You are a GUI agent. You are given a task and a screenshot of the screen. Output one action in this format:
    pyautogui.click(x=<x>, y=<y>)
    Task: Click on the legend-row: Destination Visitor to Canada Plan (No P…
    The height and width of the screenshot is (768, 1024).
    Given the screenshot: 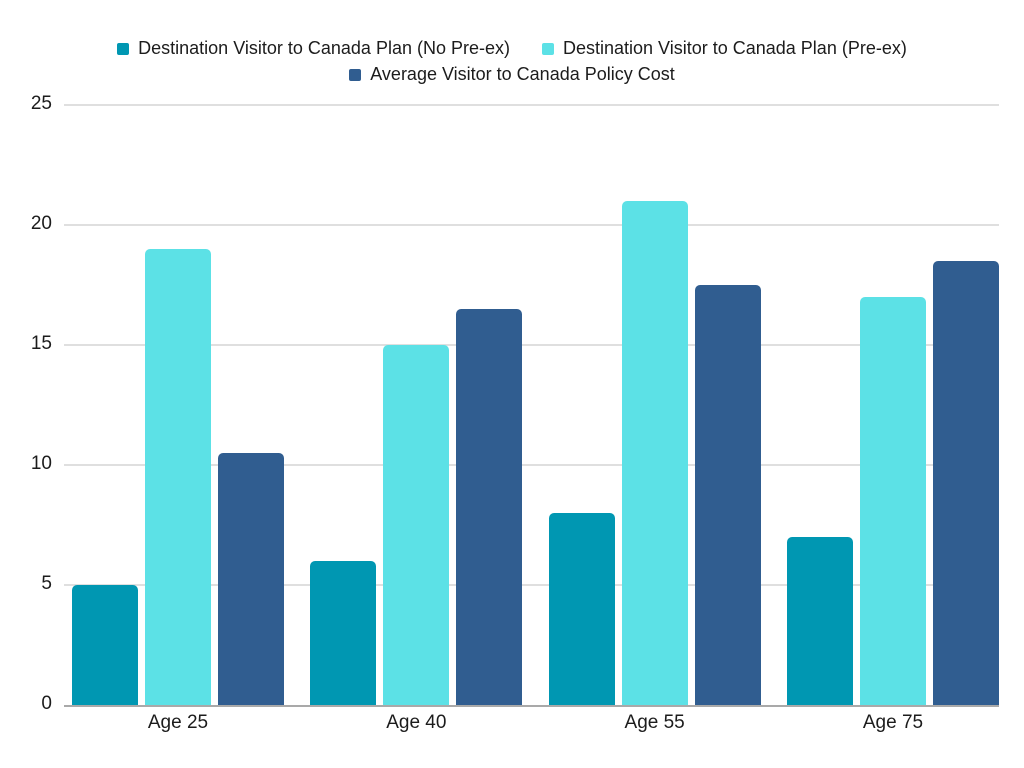 What is the action you would take?
    pyautogui.click(x=512, y=48)
    